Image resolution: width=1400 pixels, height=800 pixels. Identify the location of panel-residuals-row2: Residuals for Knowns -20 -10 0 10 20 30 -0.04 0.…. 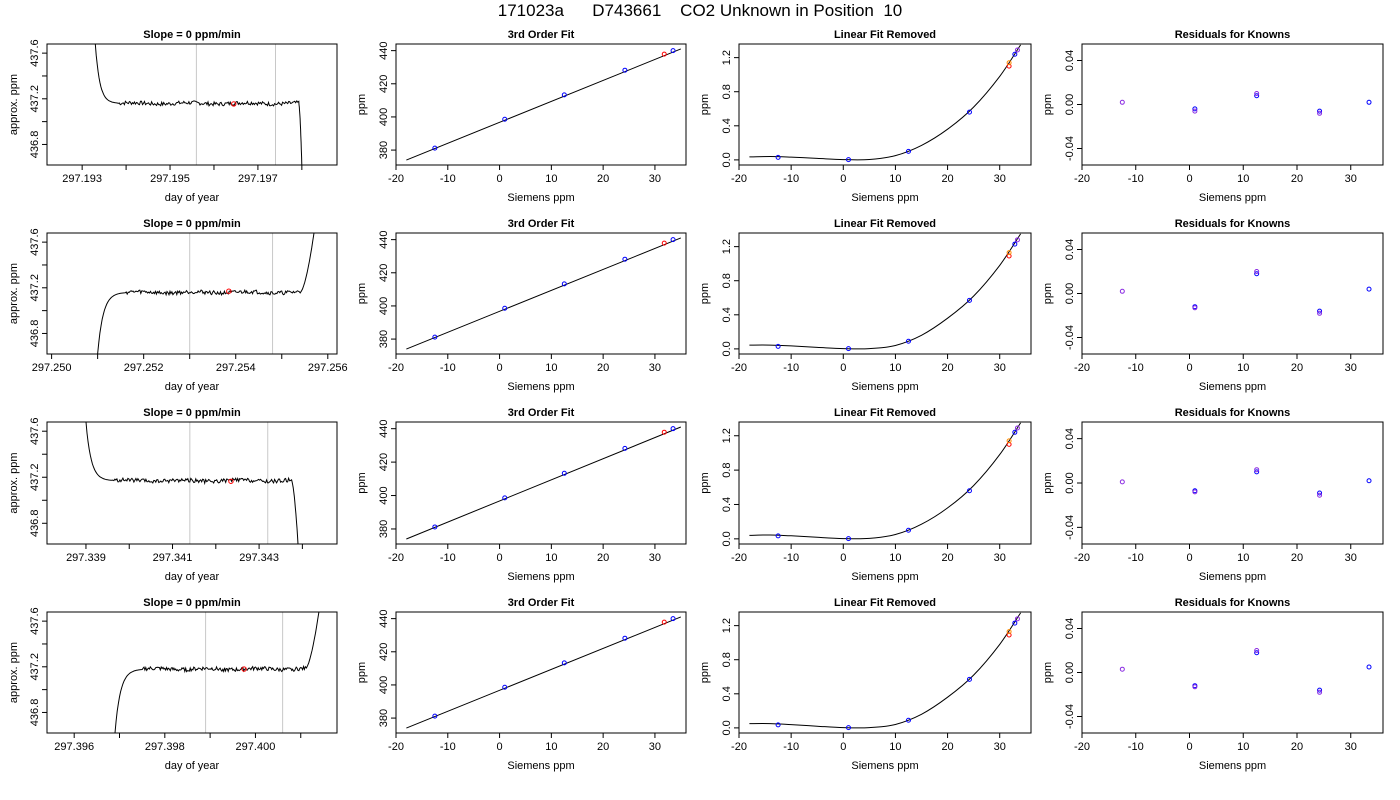
(1213, 305).